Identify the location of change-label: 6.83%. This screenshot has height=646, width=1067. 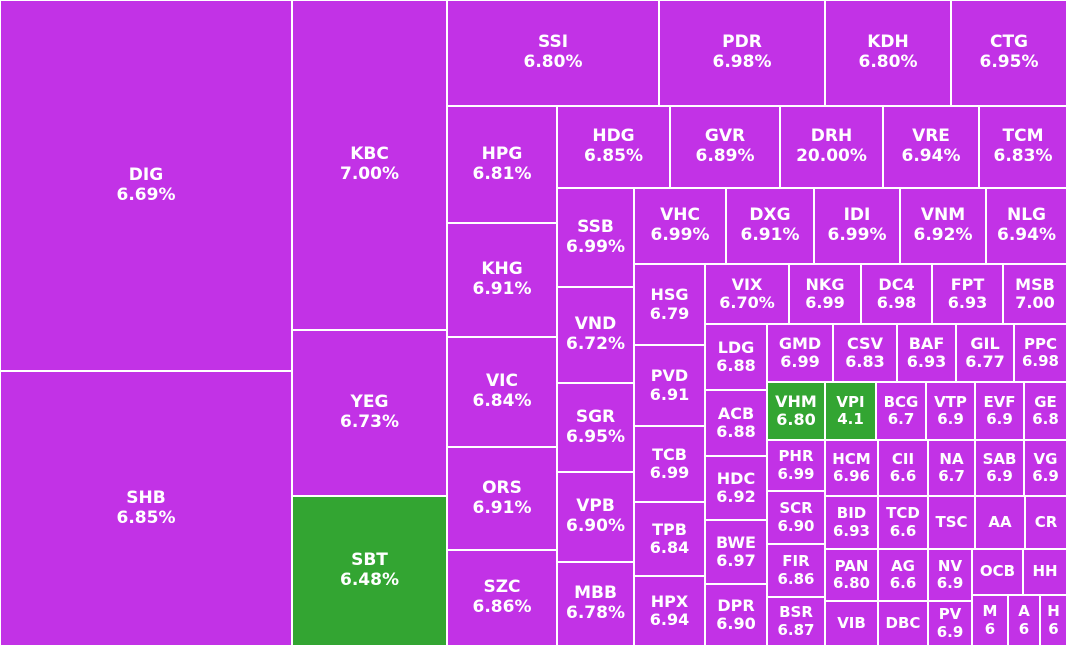
(1023, 156).